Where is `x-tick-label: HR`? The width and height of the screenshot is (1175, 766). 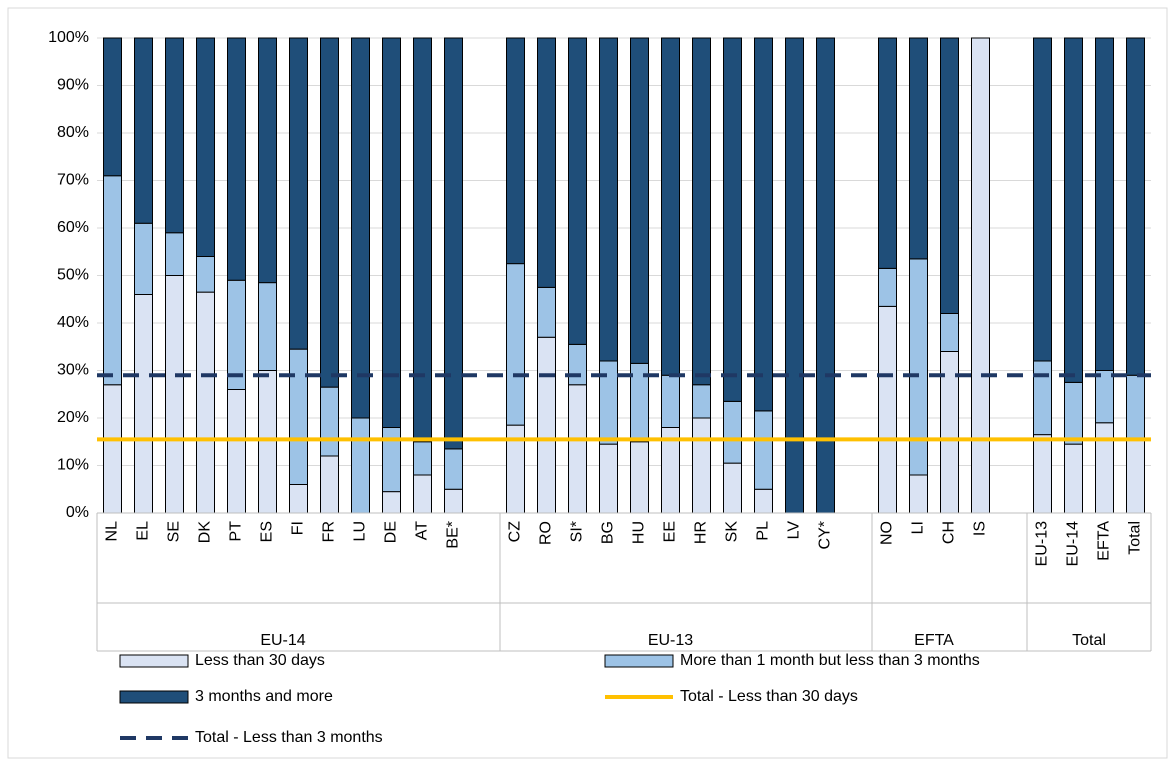 x-tick-label: HR is located at coordinates (701, 532).